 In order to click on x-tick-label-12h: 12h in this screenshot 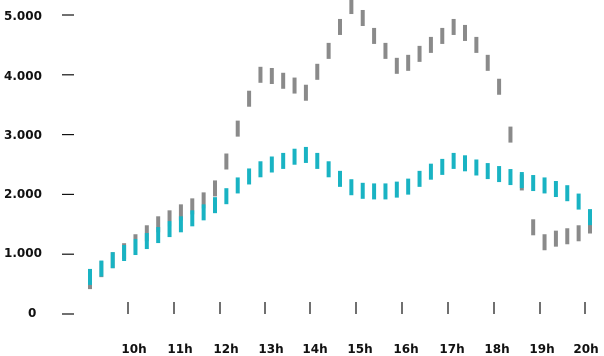, I will do `click(225, 349)`.